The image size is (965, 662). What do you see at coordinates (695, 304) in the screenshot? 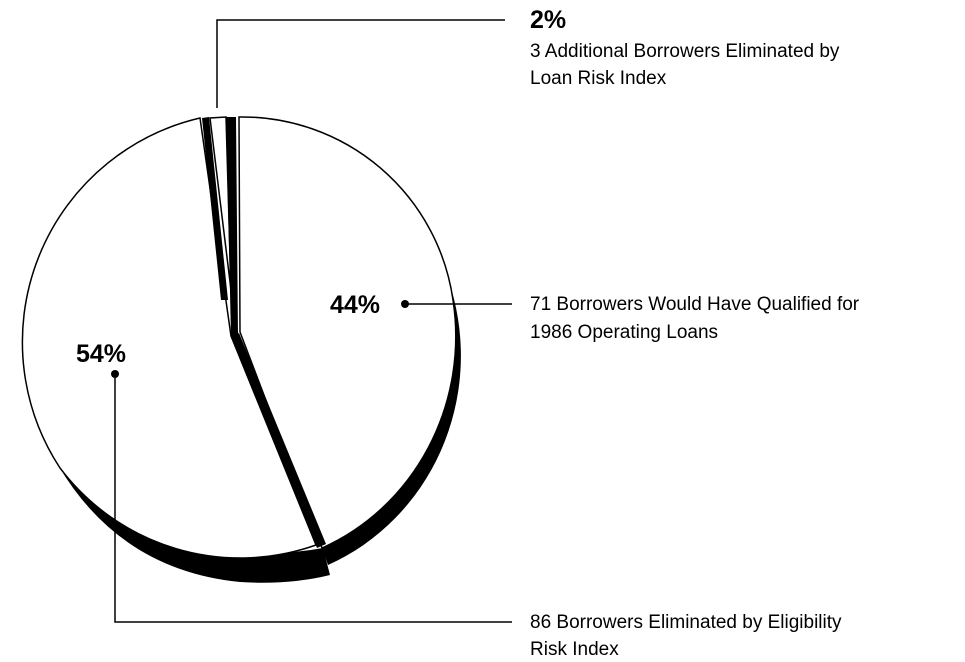
I see `slice-label-0-line-1: 71 Borrowers Would Have Qualified for` at bounding box center [695, 304].